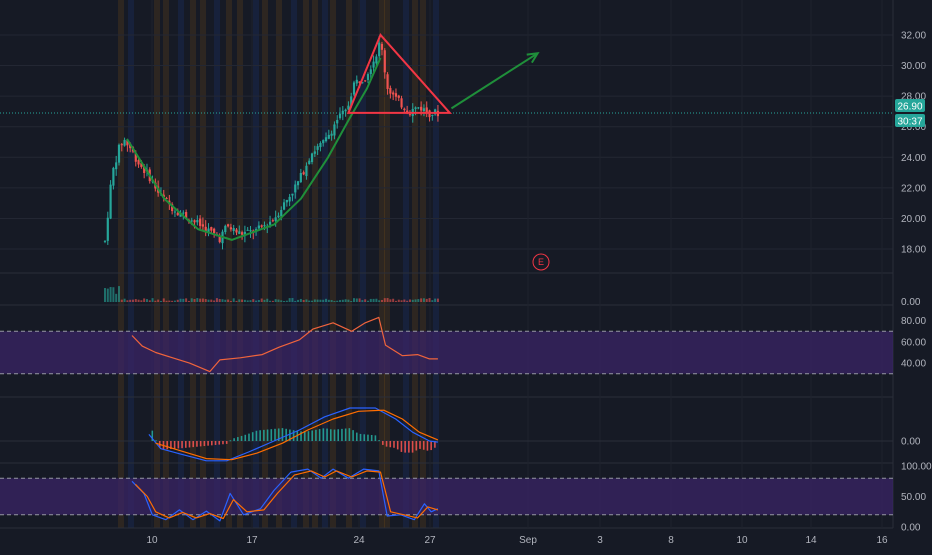 The image size is (932, 555). I want to click on time-tick-label: 27, so click(430, 540).